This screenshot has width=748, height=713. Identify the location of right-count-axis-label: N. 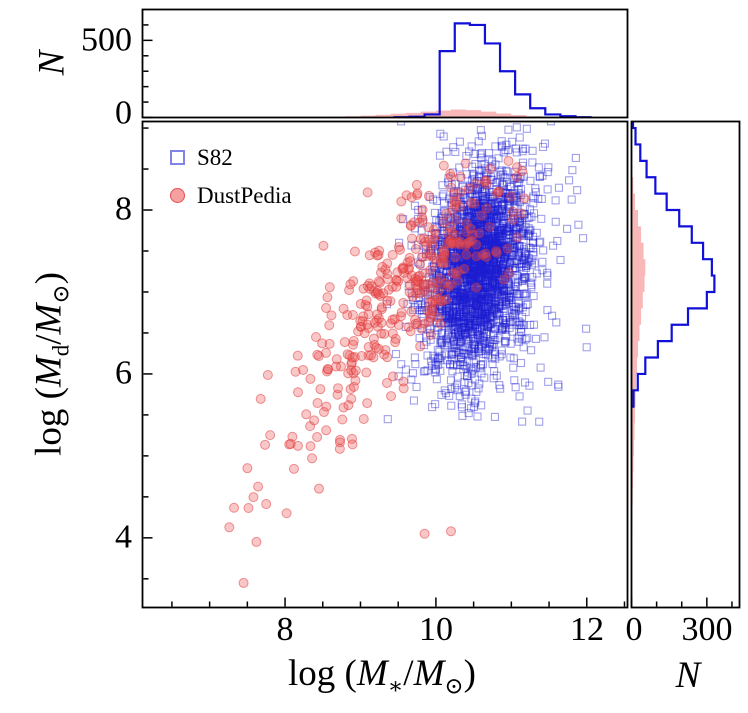
(688, 675).